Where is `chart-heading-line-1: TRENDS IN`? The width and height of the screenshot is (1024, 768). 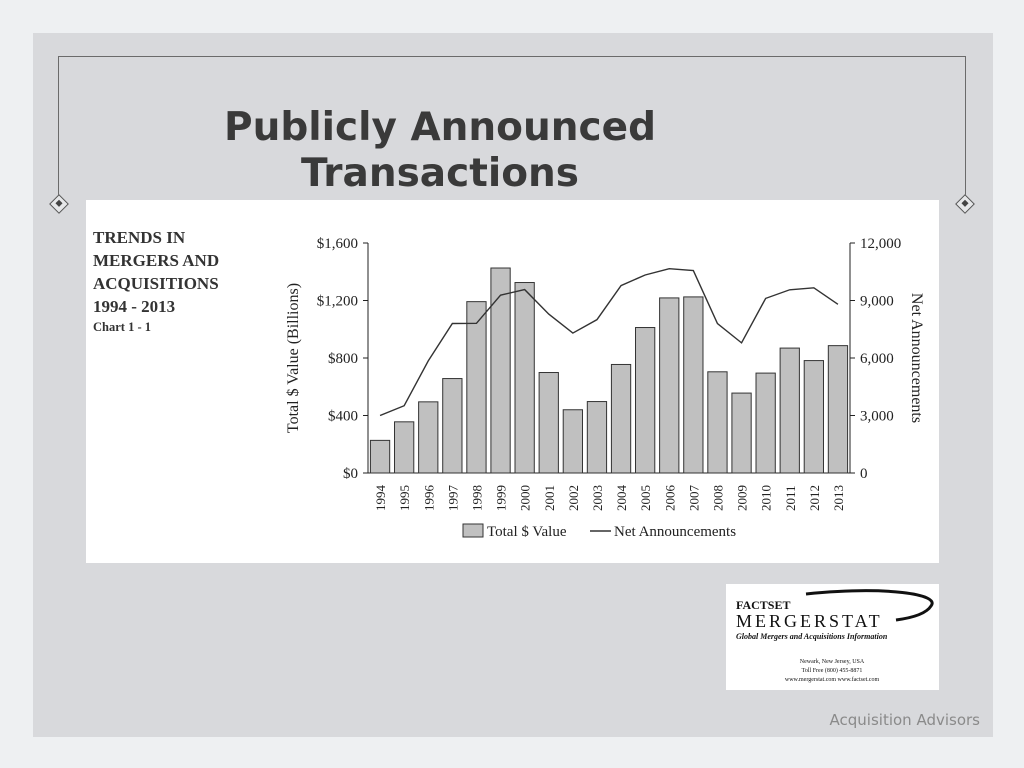 chart-heading-line-1: TRENDS IN is located at coordinates (139, 237).